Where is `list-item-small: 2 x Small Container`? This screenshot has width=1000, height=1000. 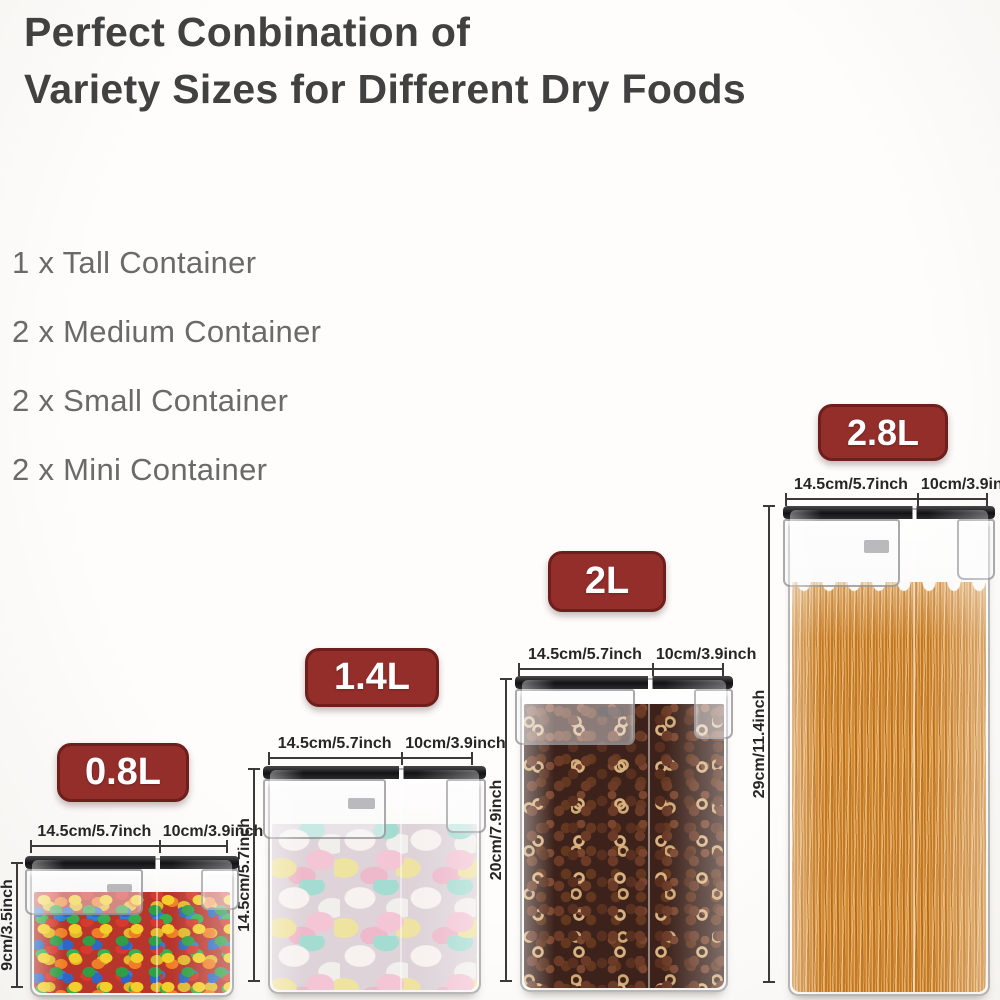
list-item-small: 2 x Small Container is located at coordinates (150, 400).